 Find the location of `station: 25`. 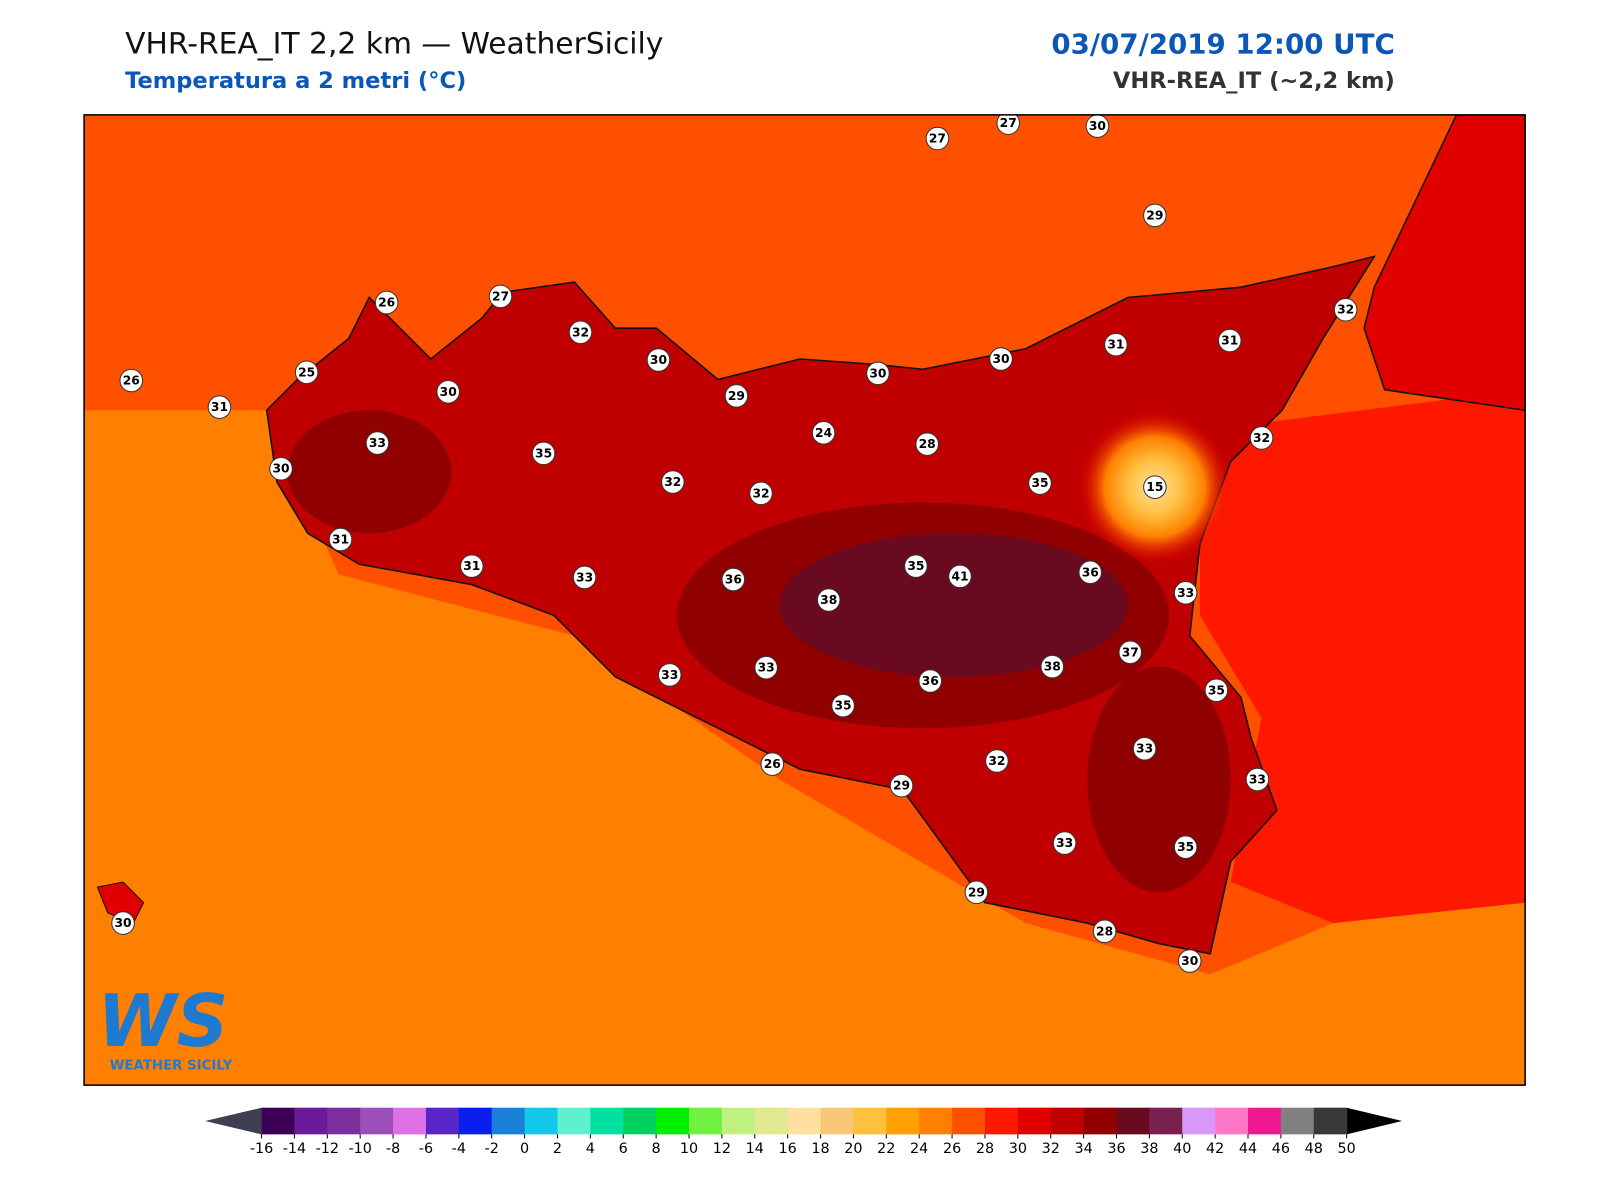

station: 25 is located at coordinates (306, 372).